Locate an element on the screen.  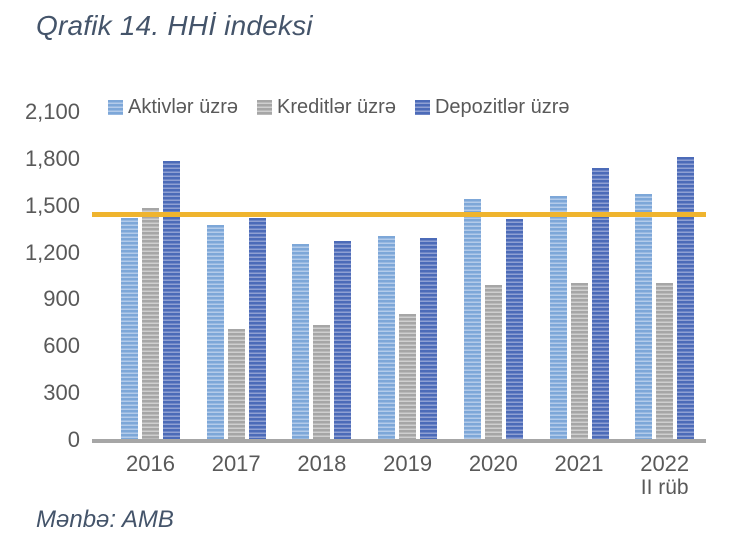
x-tick-label-2020: 2020 is located at coordinates (493, 463).